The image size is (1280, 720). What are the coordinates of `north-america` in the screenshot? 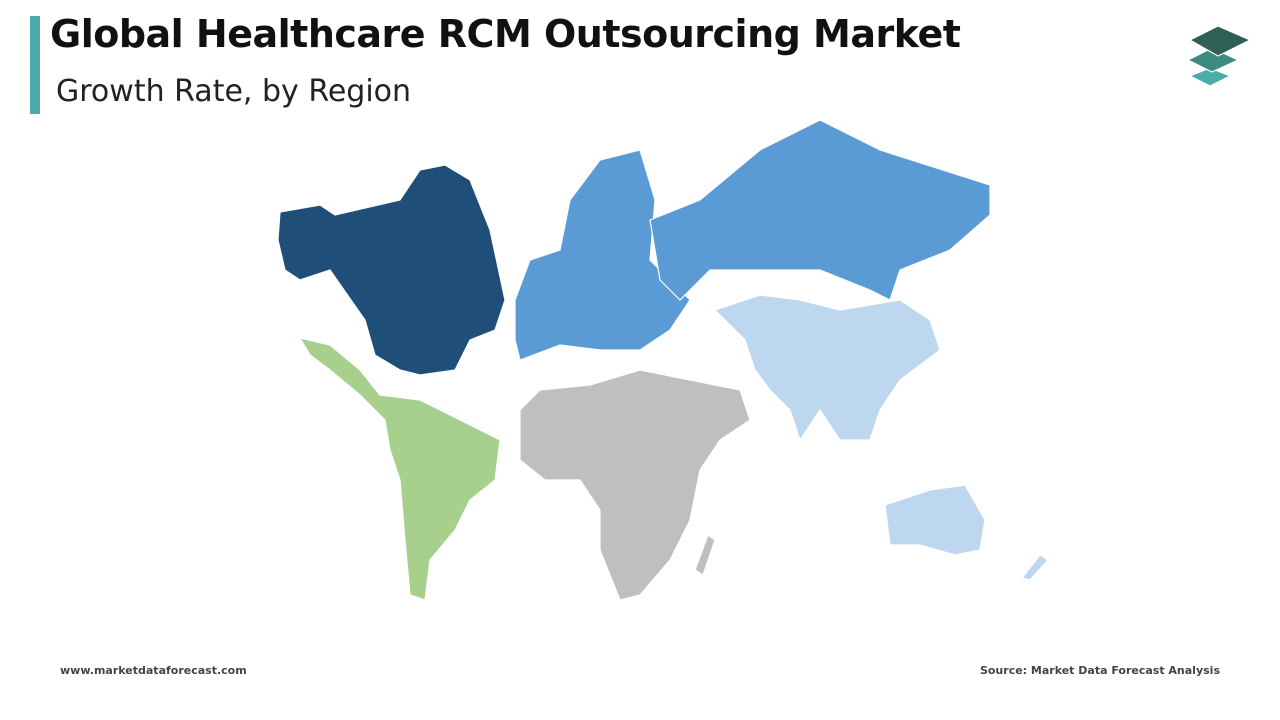 It's located at (391, 270).